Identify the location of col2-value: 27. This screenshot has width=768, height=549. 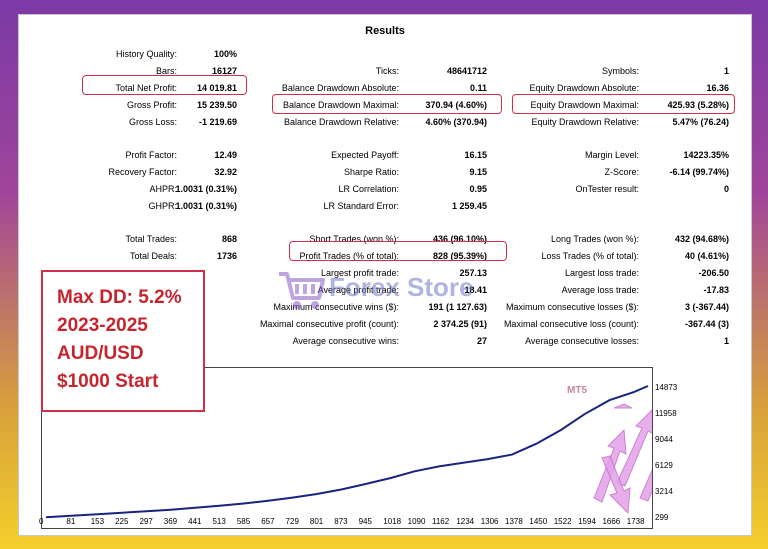
(481, 341).